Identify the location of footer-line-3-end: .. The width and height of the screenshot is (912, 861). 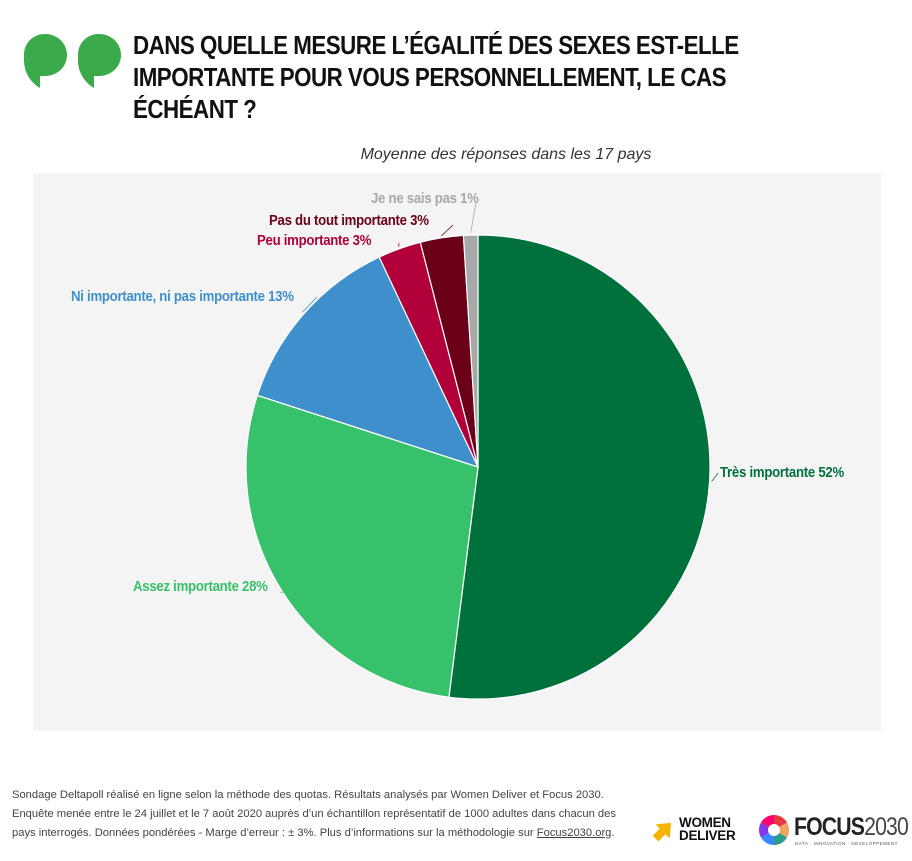
(613, 833).